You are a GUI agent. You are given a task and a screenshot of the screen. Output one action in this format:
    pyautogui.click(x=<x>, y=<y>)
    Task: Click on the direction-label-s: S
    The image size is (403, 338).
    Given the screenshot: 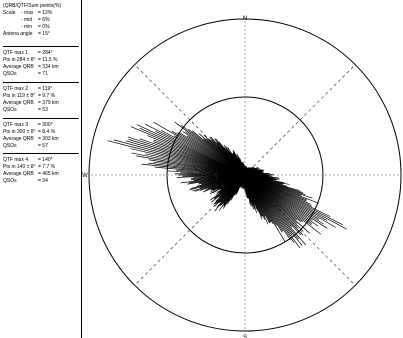 What is the action you would take?
    pyautogui.click(x=245, y=336)
    